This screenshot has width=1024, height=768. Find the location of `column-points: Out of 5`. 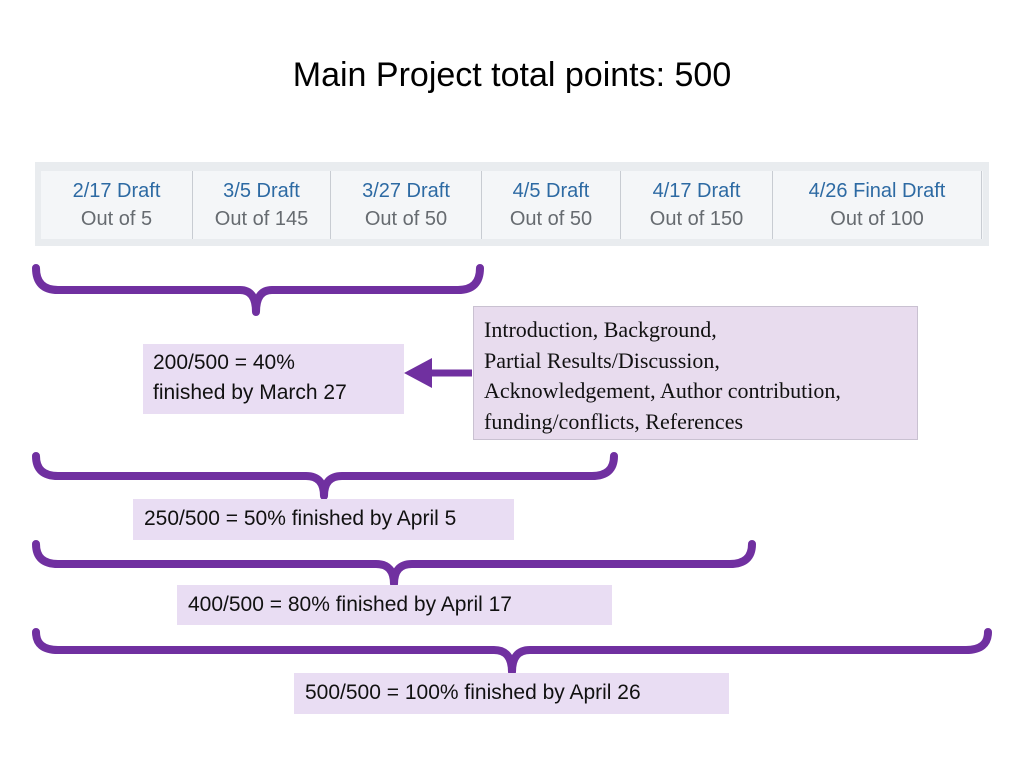

column-points: Out of 5 is located at coordinates (116, 219).